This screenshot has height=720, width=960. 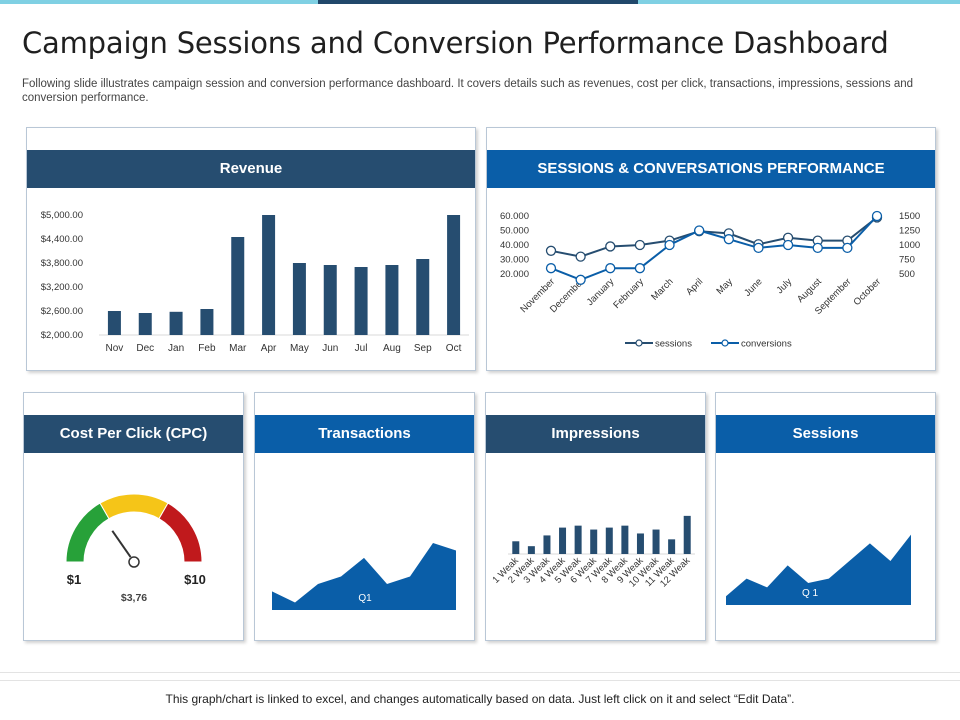 I want to click on sessions-xtick-label: August, so click(x=809, y=290).